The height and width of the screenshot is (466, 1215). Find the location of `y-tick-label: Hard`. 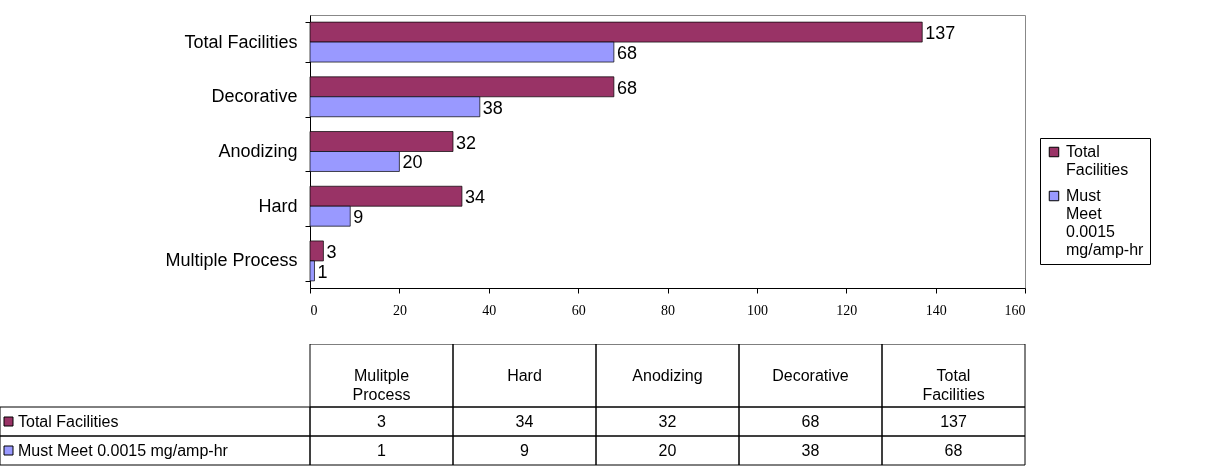

y-tick-label: Hard is located at coordinates (278, 205).